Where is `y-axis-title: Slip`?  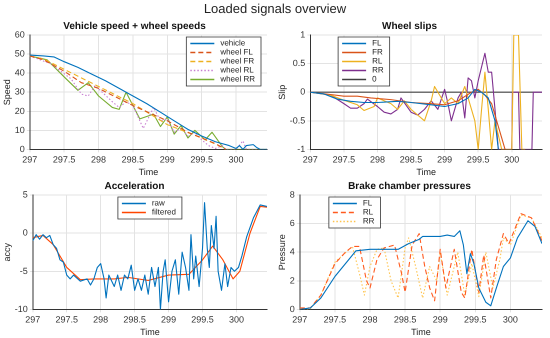 y-axis-title: Slip is located at coordinates (281, 92).